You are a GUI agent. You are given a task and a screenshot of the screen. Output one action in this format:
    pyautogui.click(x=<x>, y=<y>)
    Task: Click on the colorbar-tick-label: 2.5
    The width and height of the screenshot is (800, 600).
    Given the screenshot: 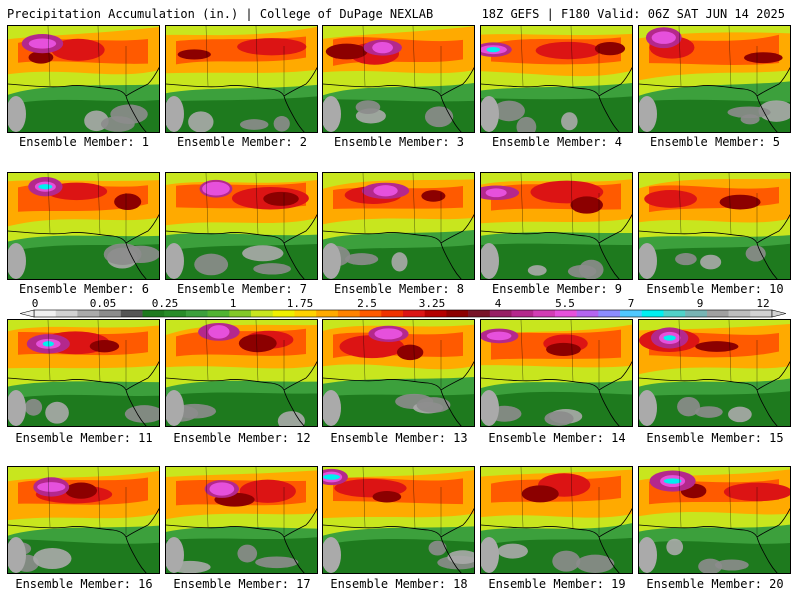 What is the action you would take?
    pyautogui.click(x=367, y=303)
    